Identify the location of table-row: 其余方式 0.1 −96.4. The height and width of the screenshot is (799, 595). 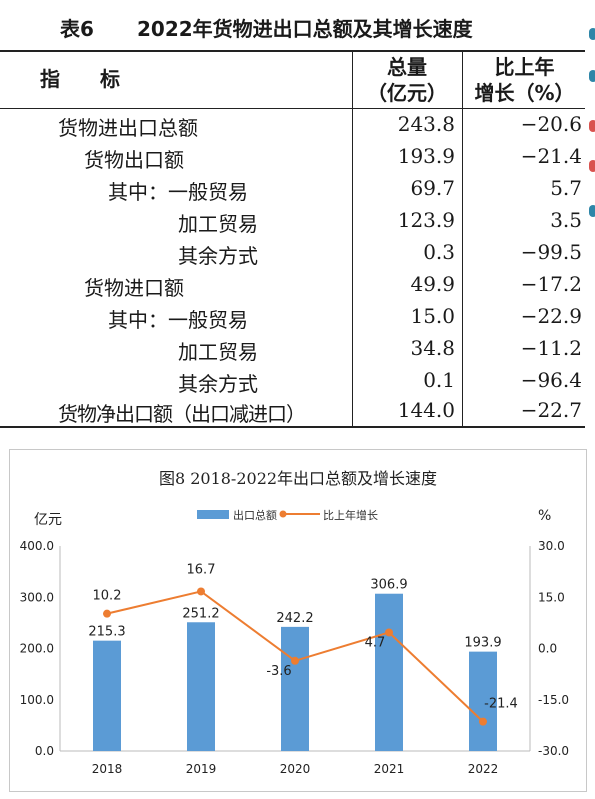
(292, 381).